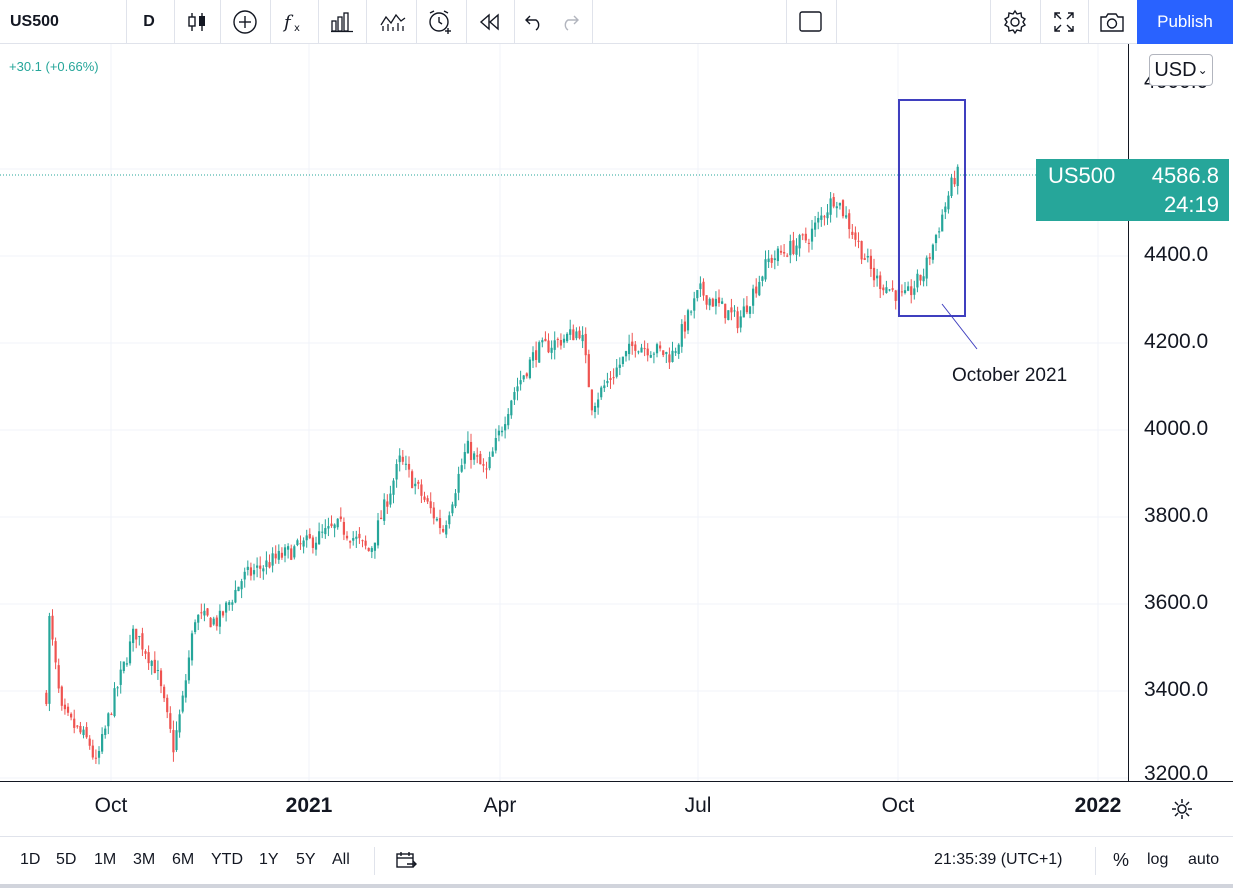  I want to click on gear-icon, so click(1182, 811).